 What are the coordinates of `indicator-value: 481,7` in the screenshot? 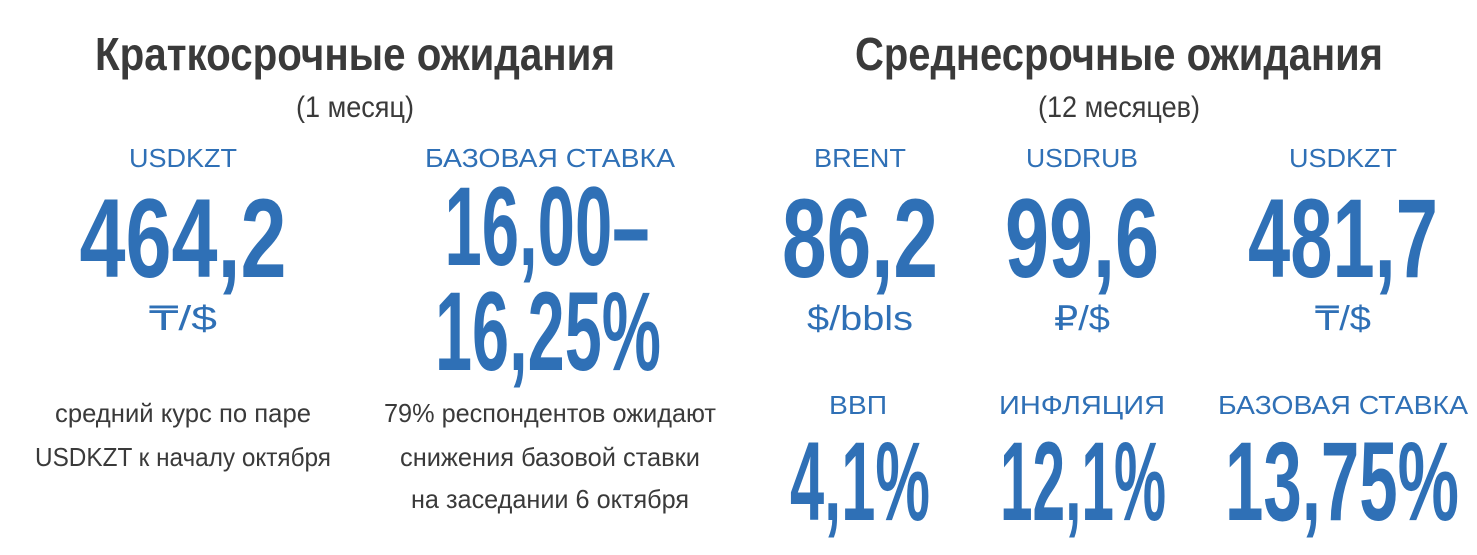 It's located at (1343, 238).